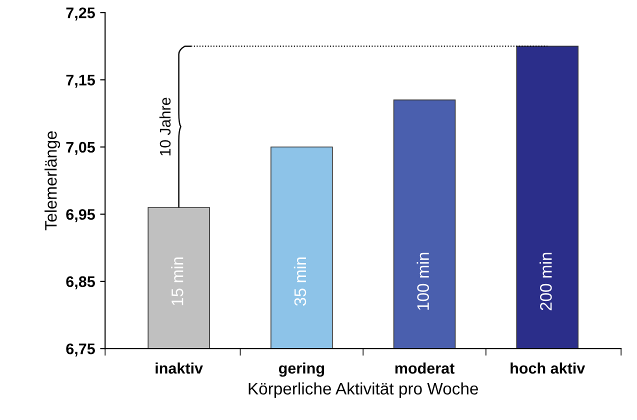 The image size is (637, 420). I want to click on y-axis-title: Telemerlänge, so click(52, 180).